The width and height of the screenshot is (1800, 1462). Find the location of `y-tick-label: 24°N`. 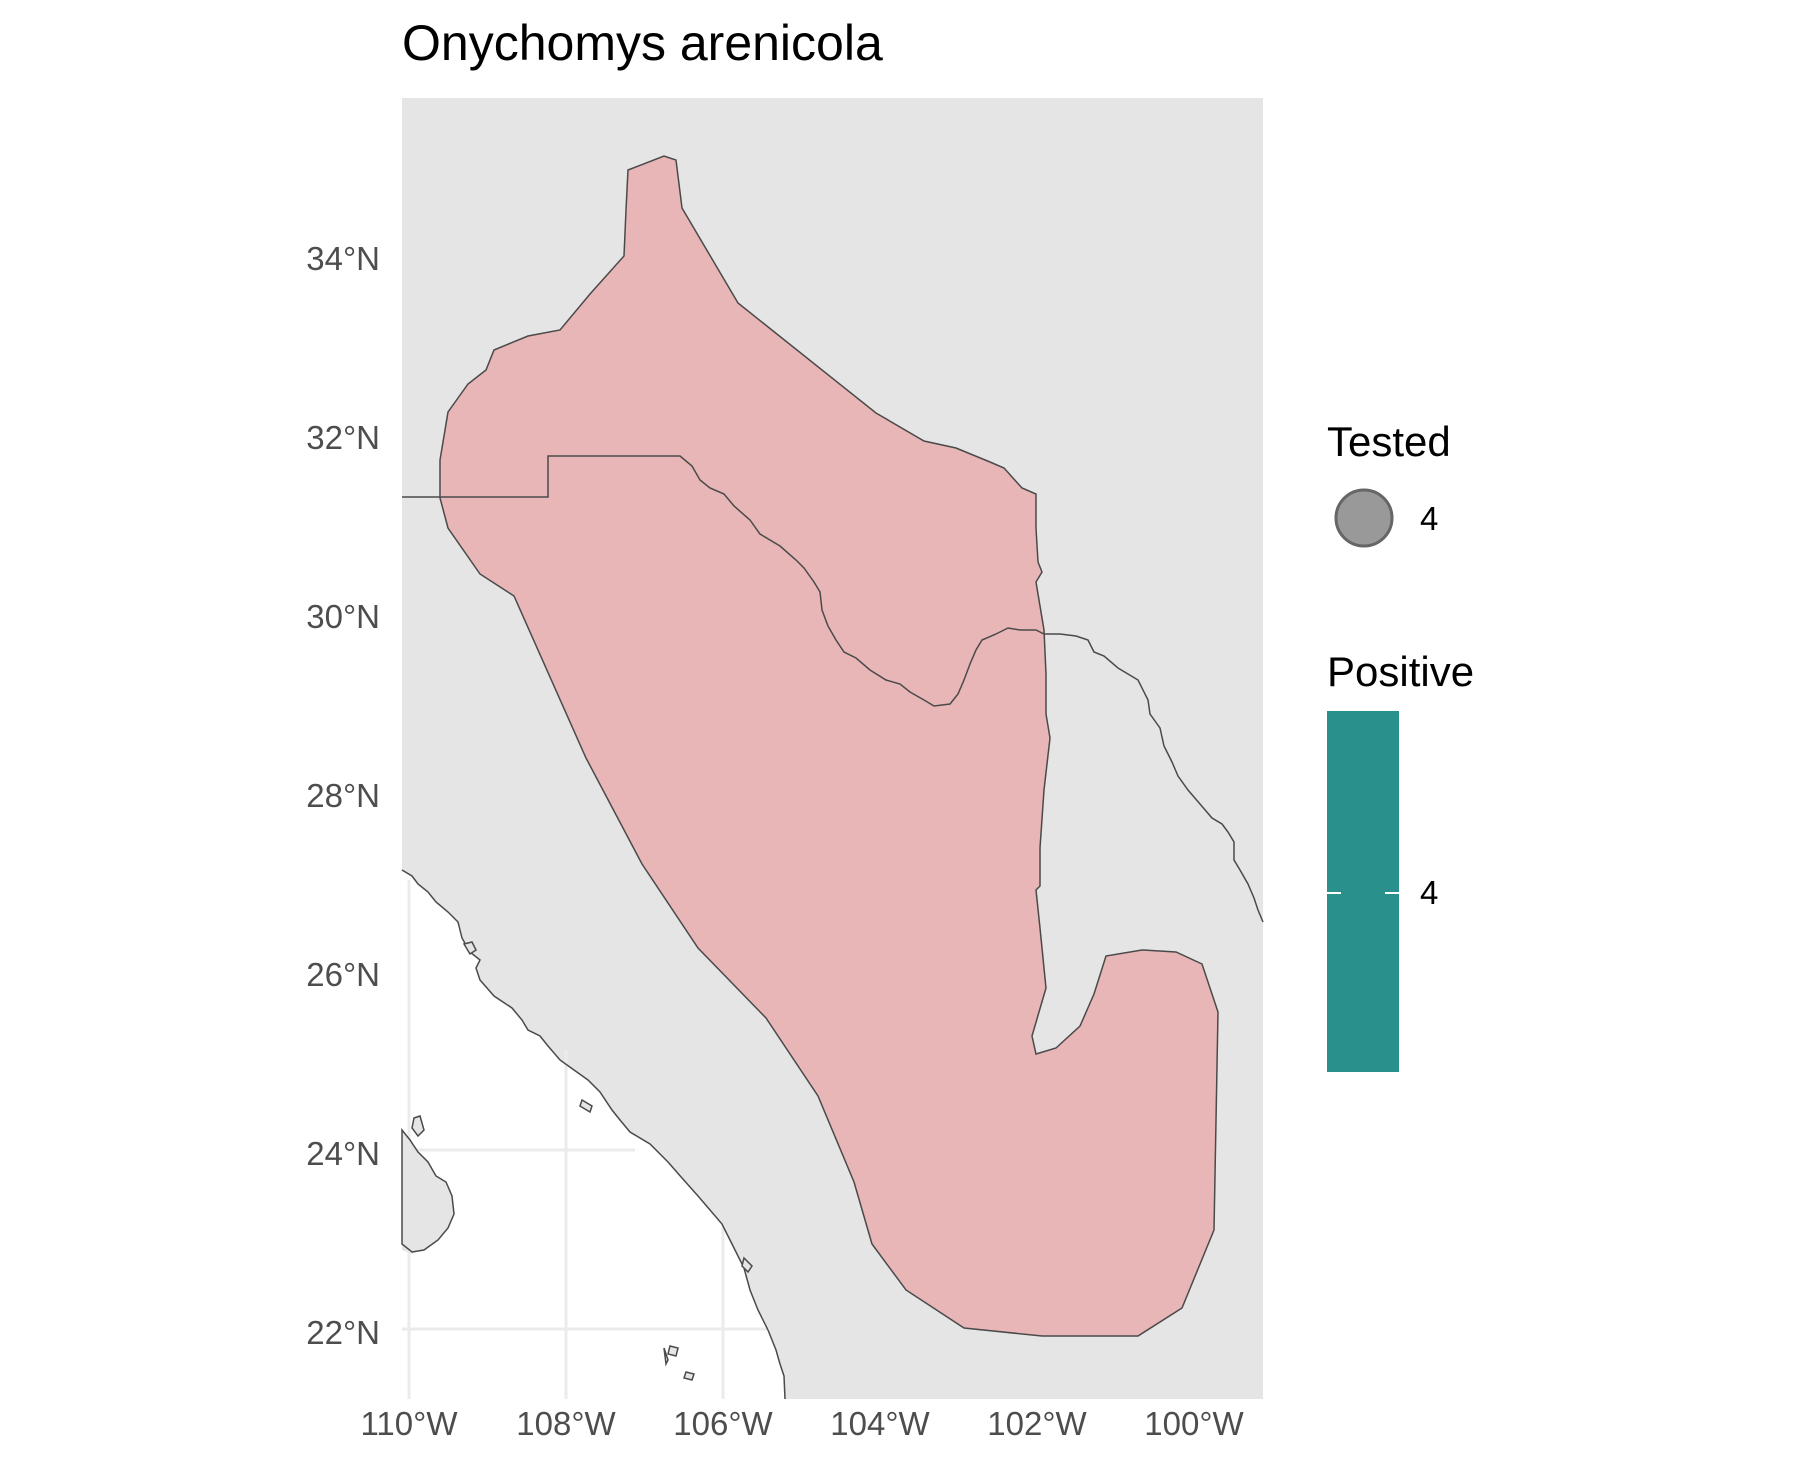

y-tick-label: 24°N is located at coordinates (343, 1153).